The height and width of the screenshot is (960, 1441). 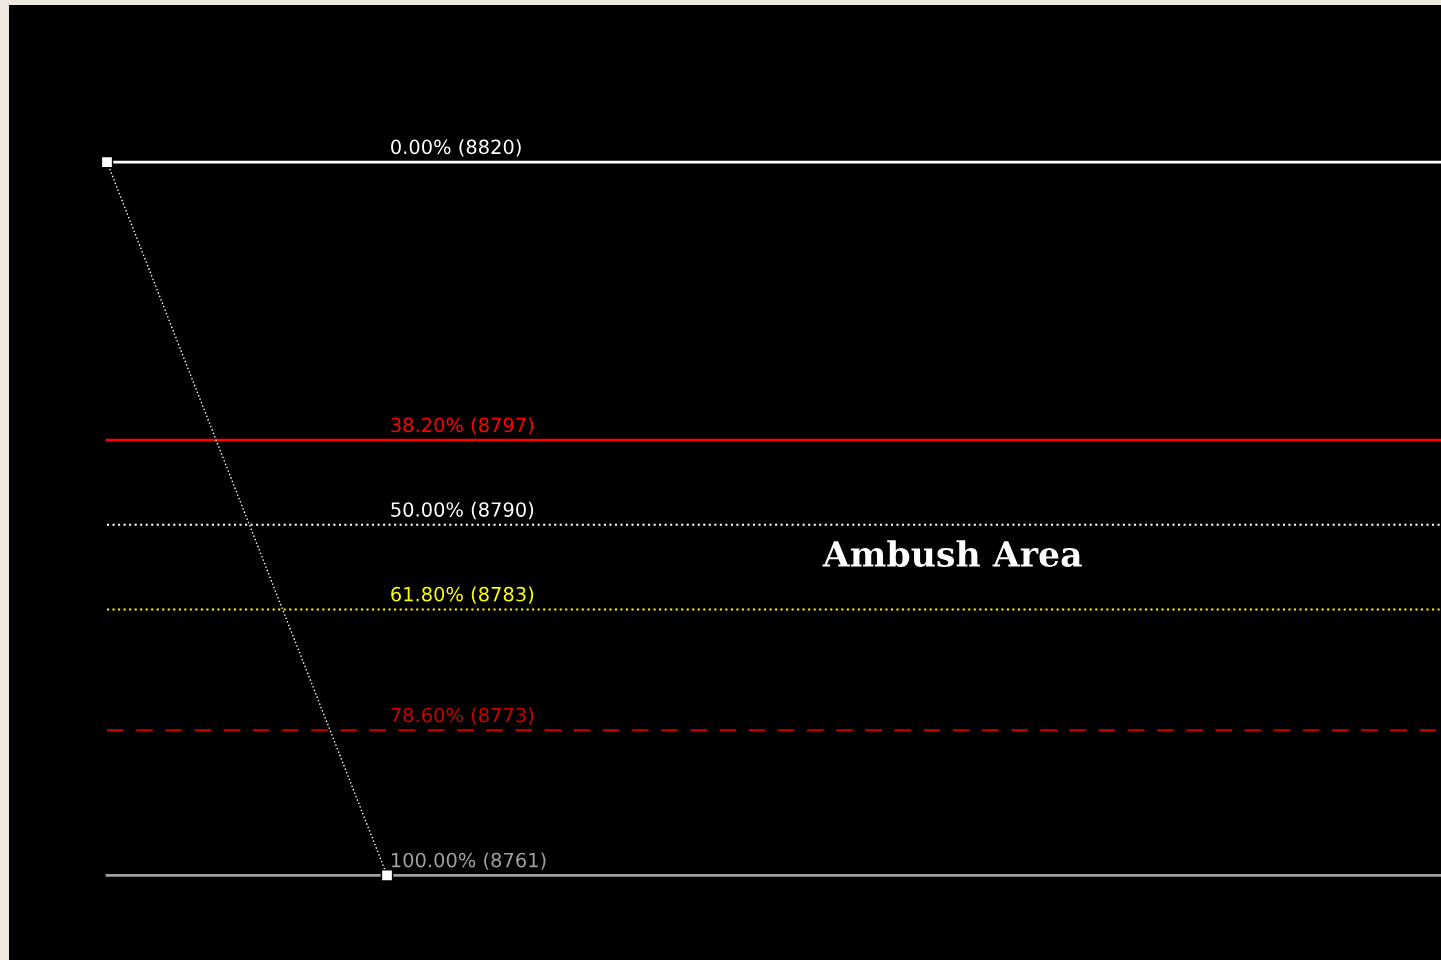 I want to click on ref-line-label: 61.80% (8783), so click(x=462, y=595).